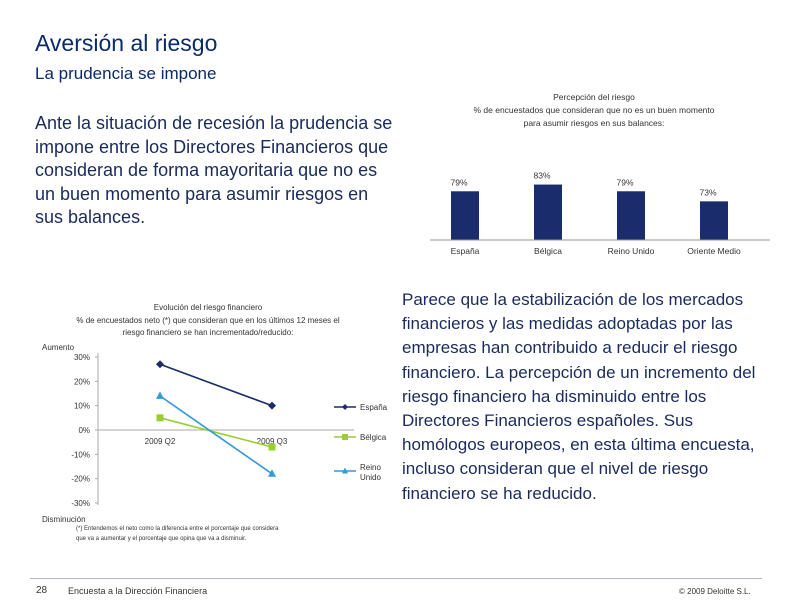 This screenshot has height=612, width=792. Describe the element at coordinates (80, 503) in the screenshot. I see `y-tick-label: -30%` at that location.